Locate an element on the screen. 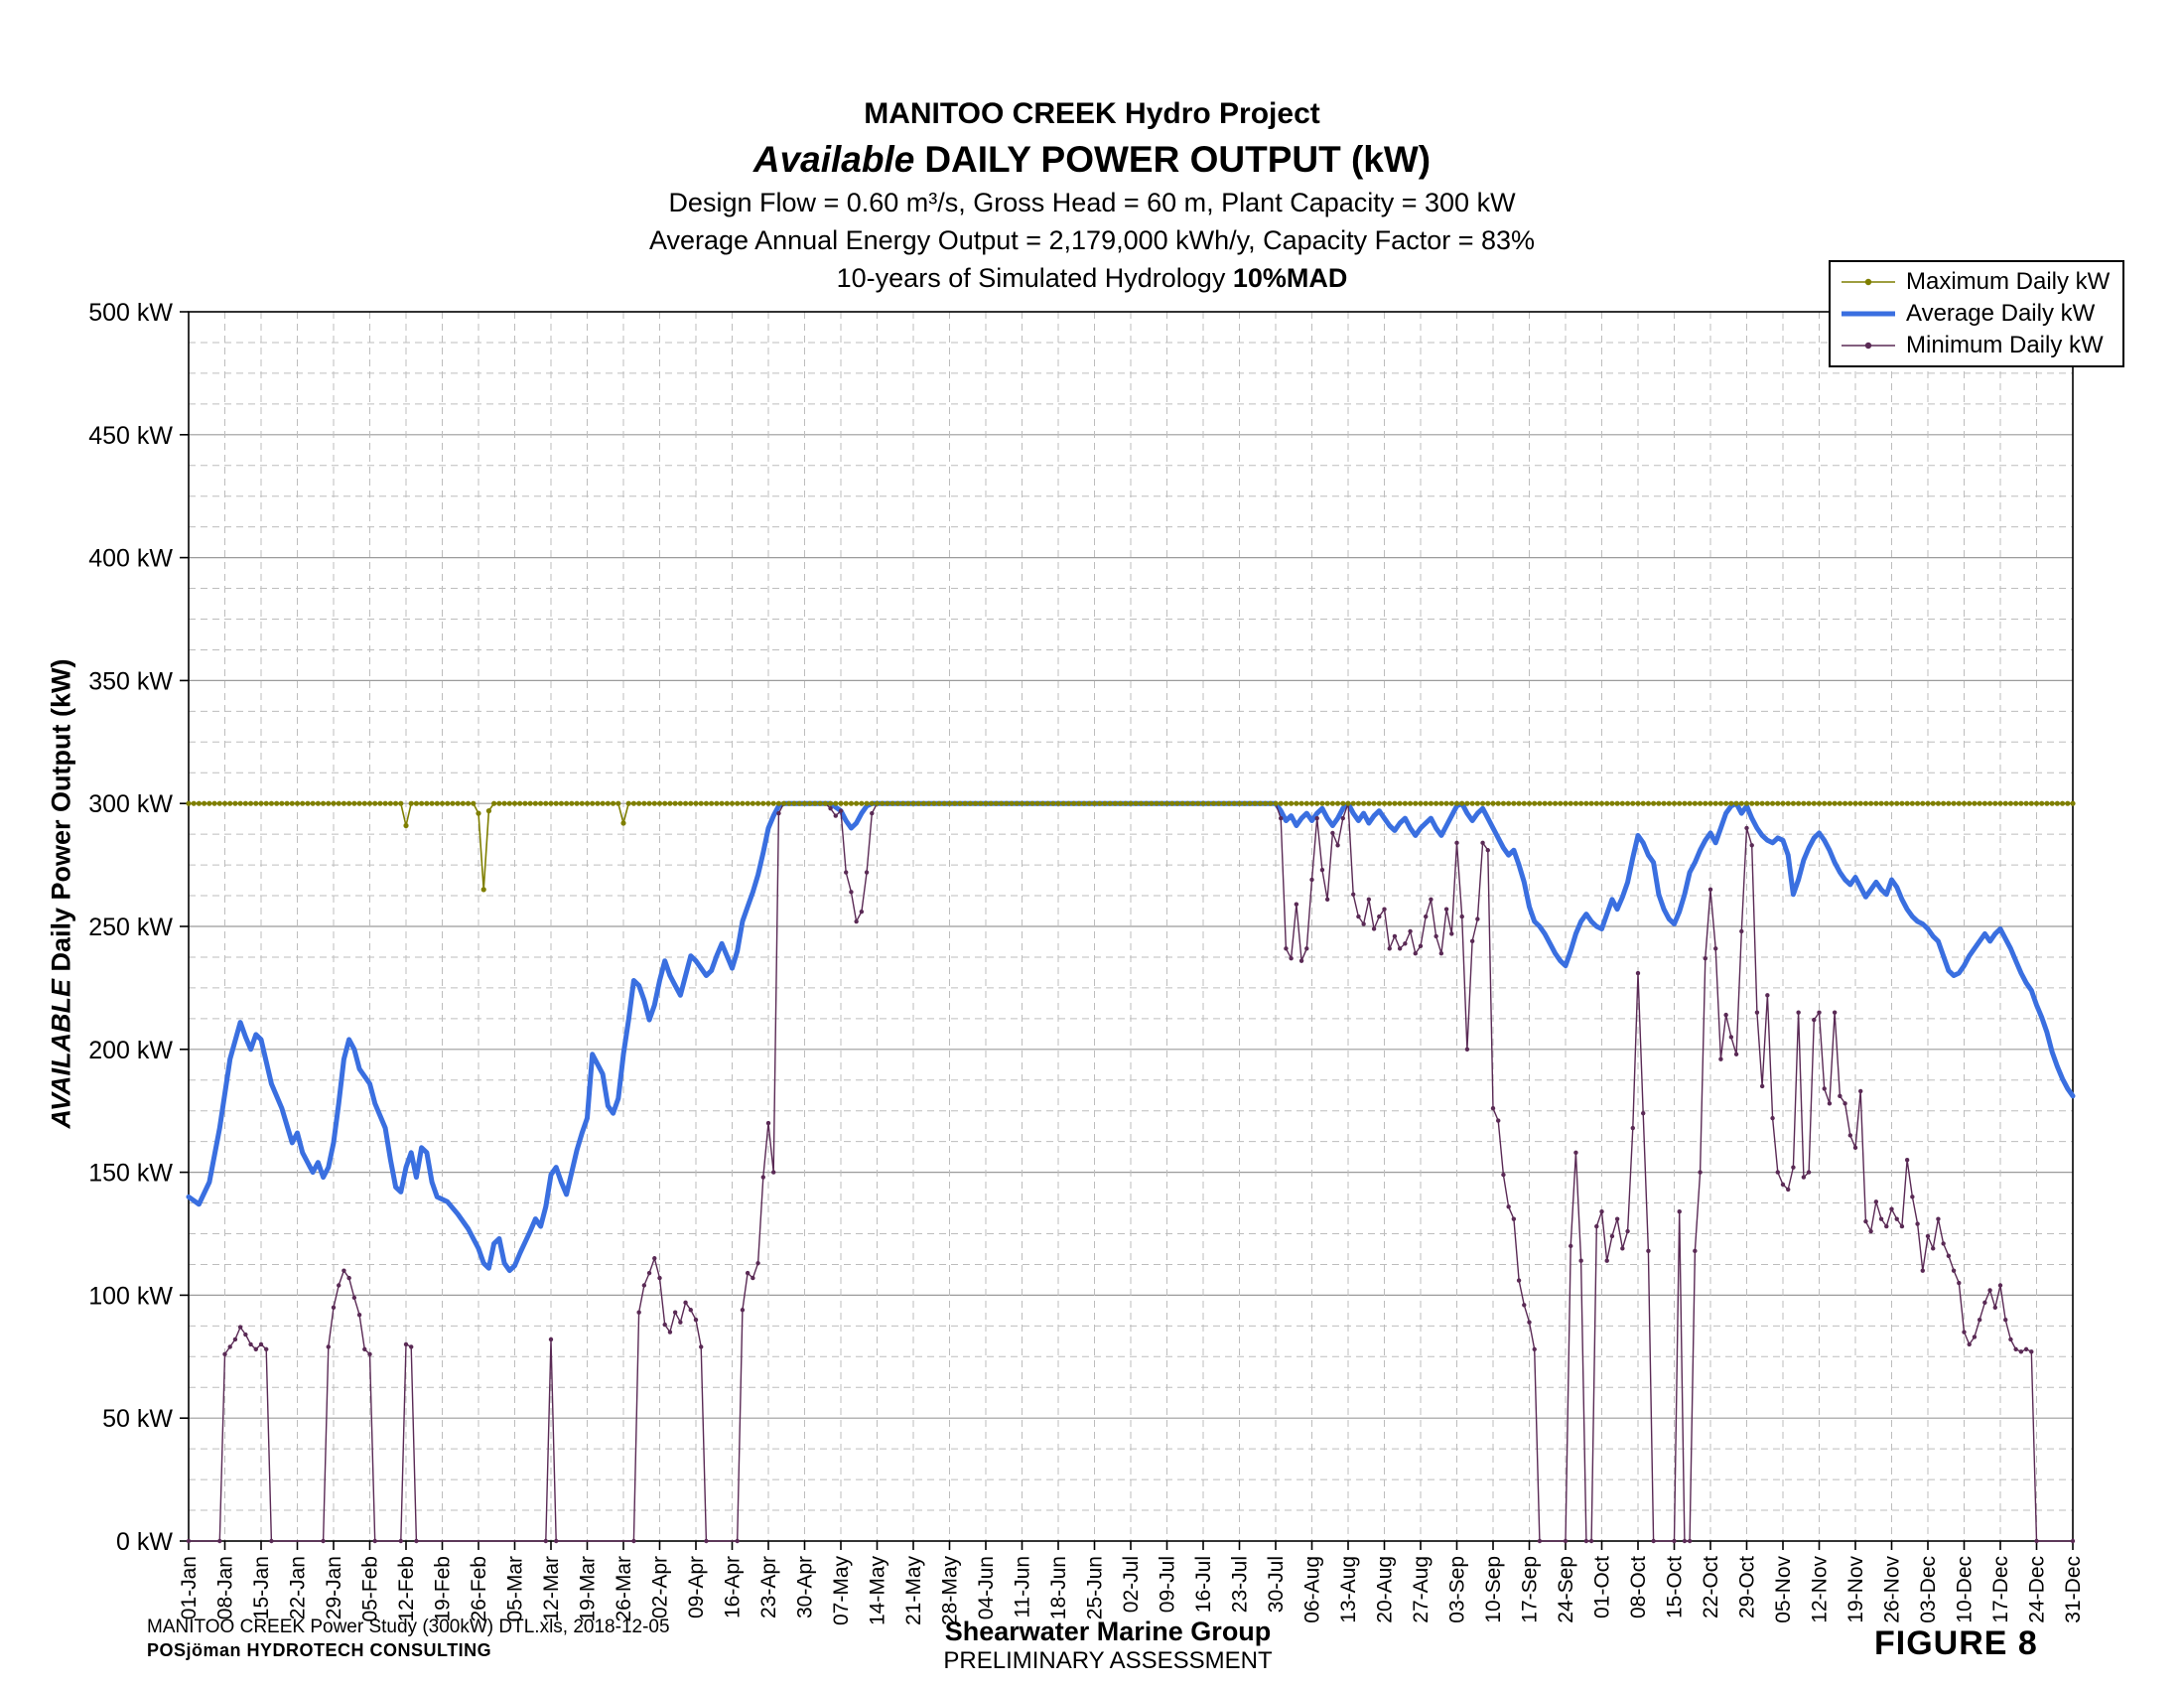  legend-item-maximum: Maximum Daily kW is located at coordinates (1977, 282).